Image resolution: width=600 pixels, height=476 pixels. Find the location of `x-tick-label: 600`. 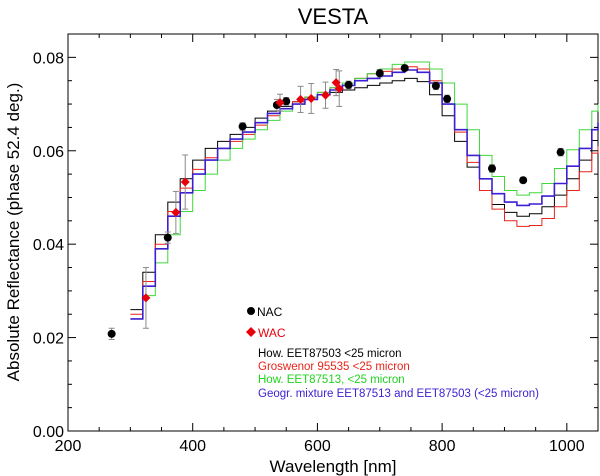

x-tick-label: 600 is located at coordinates (317, 446).